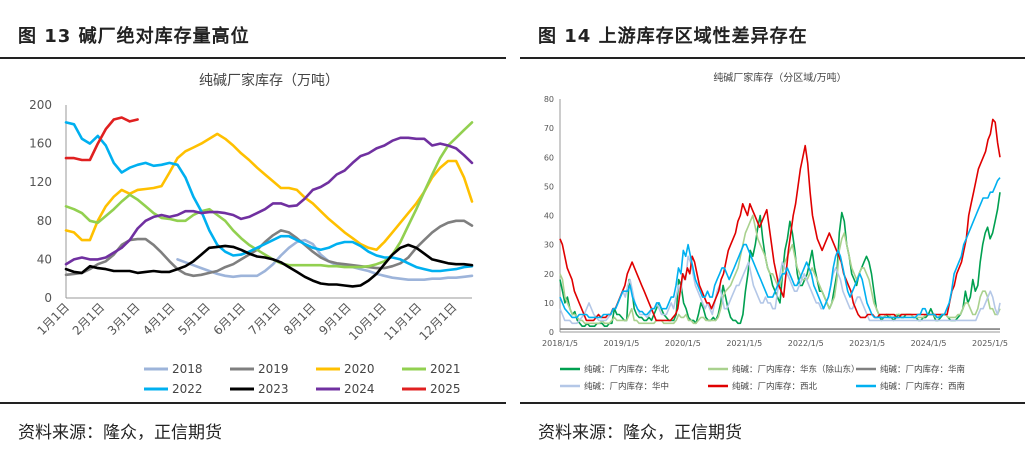 The height and width of the screenshot is (467, 1025). I want to click on legend-label-2025: 2025, so click(445, 389).